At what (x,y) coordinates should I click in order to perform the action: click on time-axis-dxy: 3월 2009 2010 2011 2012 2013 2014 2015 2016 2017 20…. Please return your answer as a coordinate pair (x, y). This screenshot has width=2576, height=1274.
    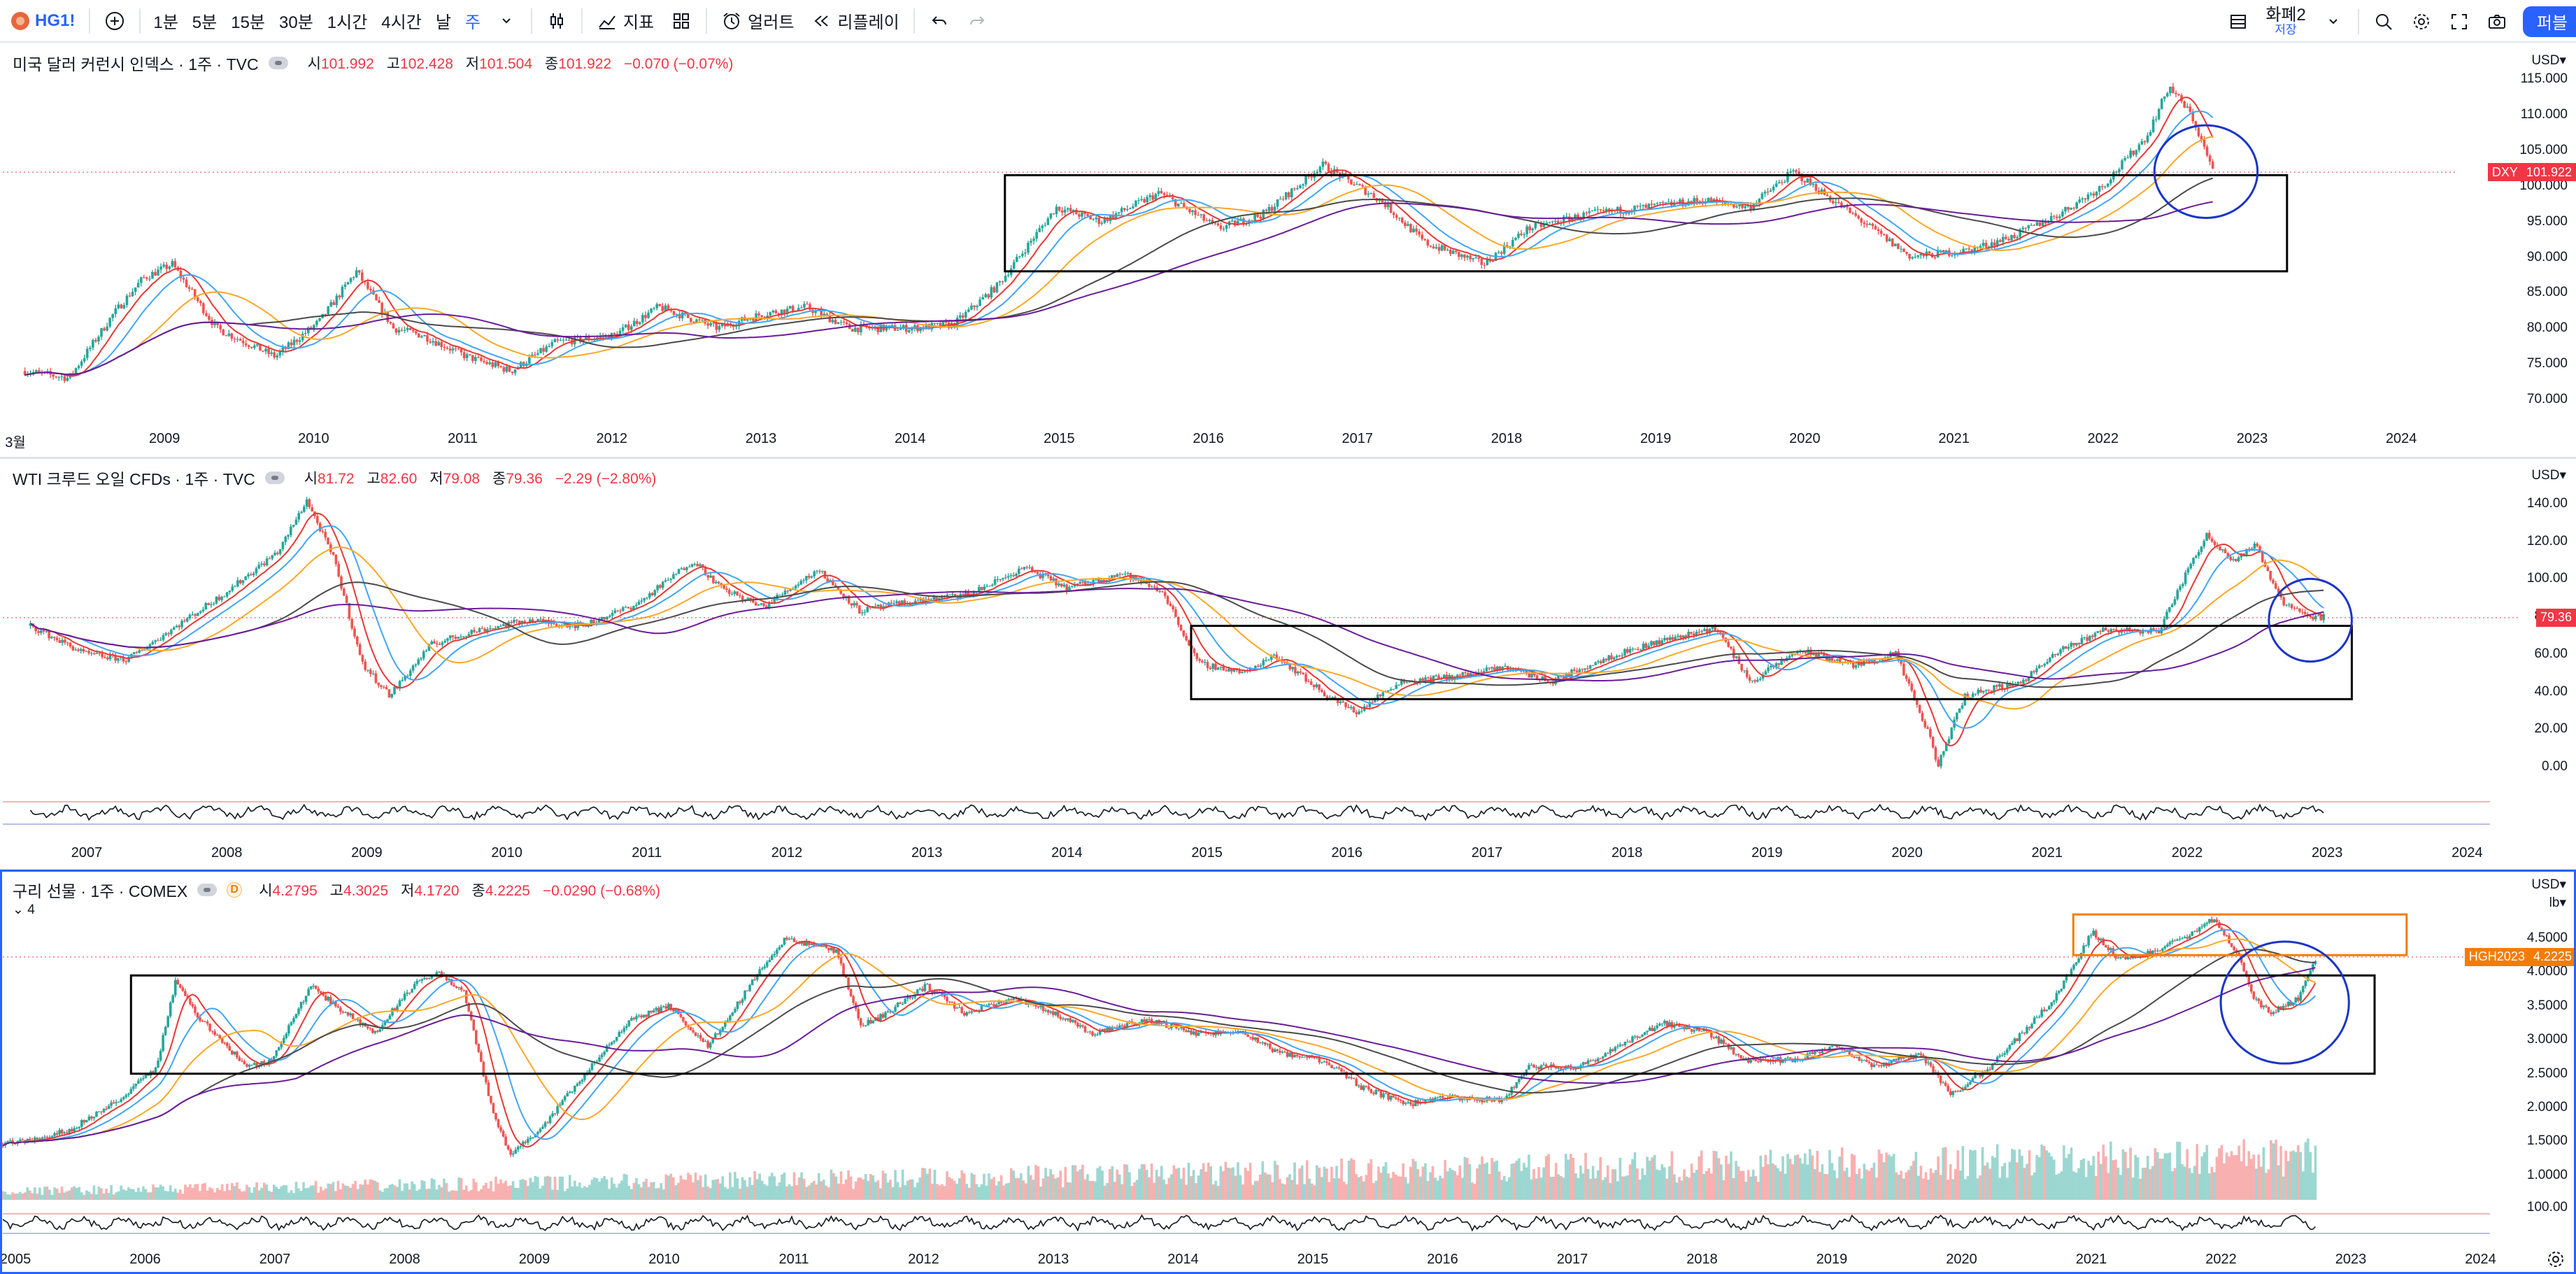
    Looking at the image, I should click on (1288, 441).